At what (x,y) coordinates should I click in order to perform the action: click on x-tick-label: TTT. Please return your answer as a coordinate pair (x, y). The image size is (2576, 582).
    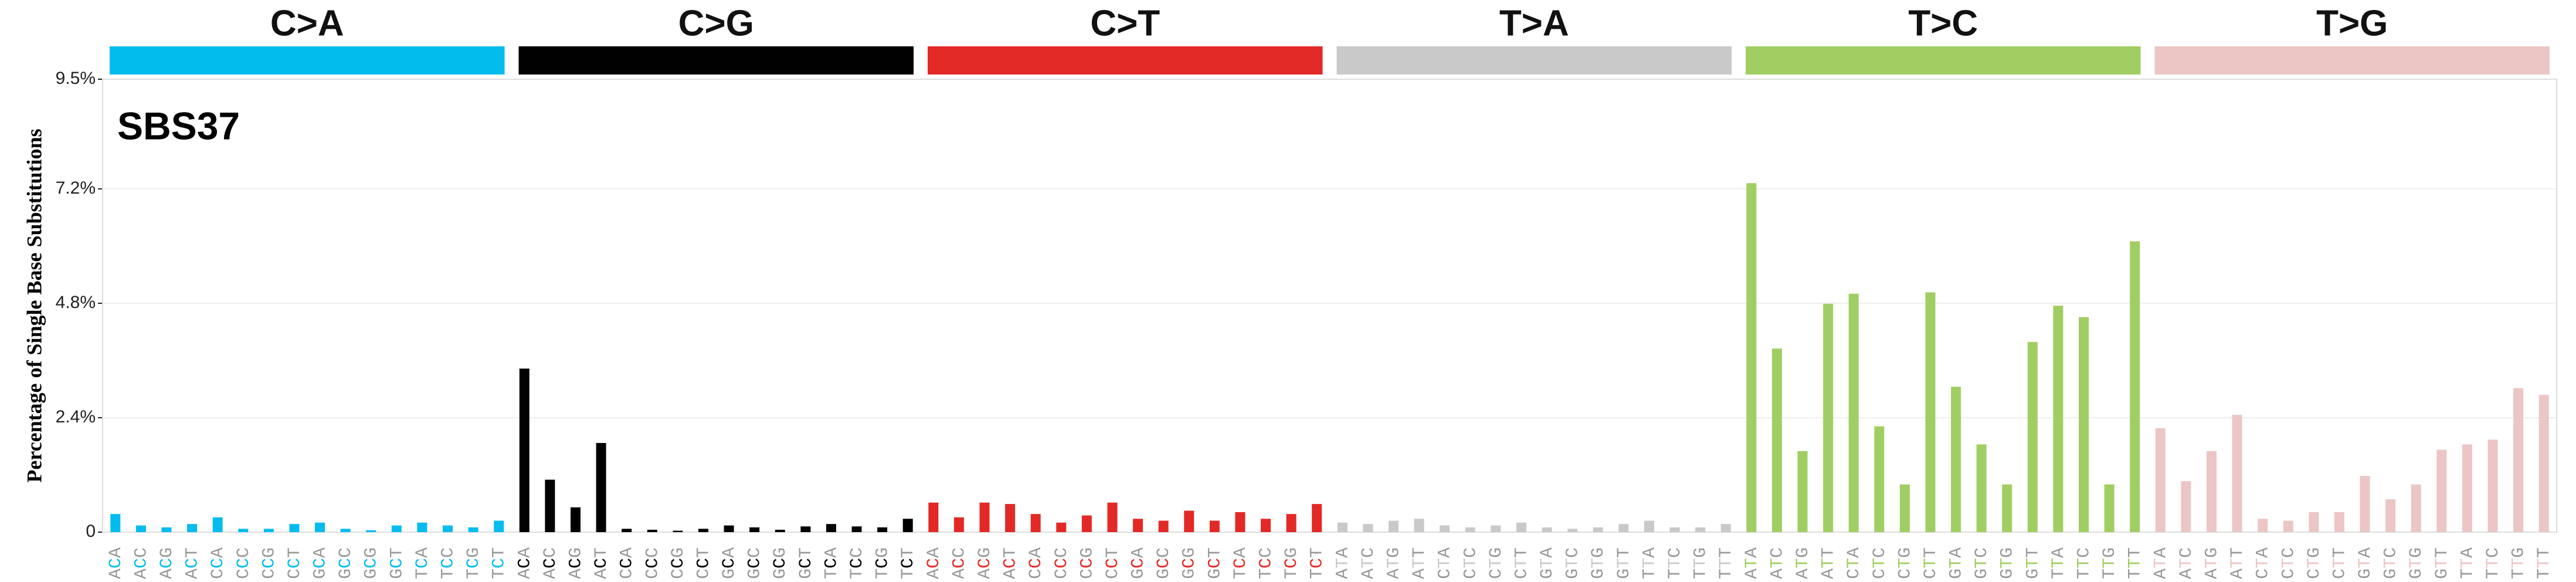
    Looking at the image, I should click on (1726, 563).